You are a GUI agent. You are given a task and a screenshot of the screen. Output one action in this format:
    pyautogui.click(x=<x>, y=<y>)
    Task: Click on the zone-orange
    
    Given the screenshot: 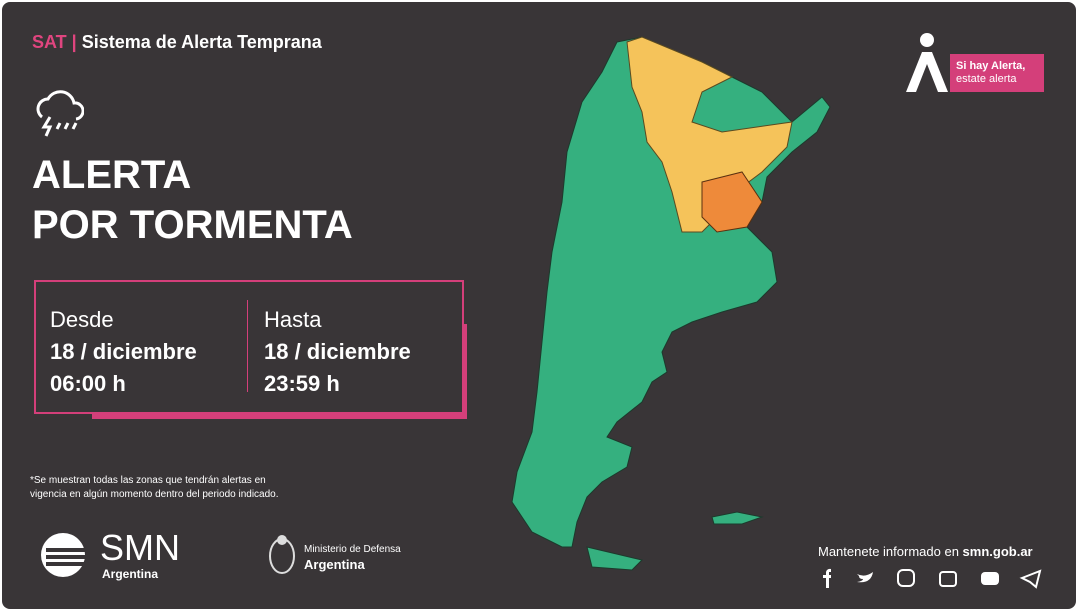 What is the action you would take?
    pyautogui.click(x=732, y=202)
    